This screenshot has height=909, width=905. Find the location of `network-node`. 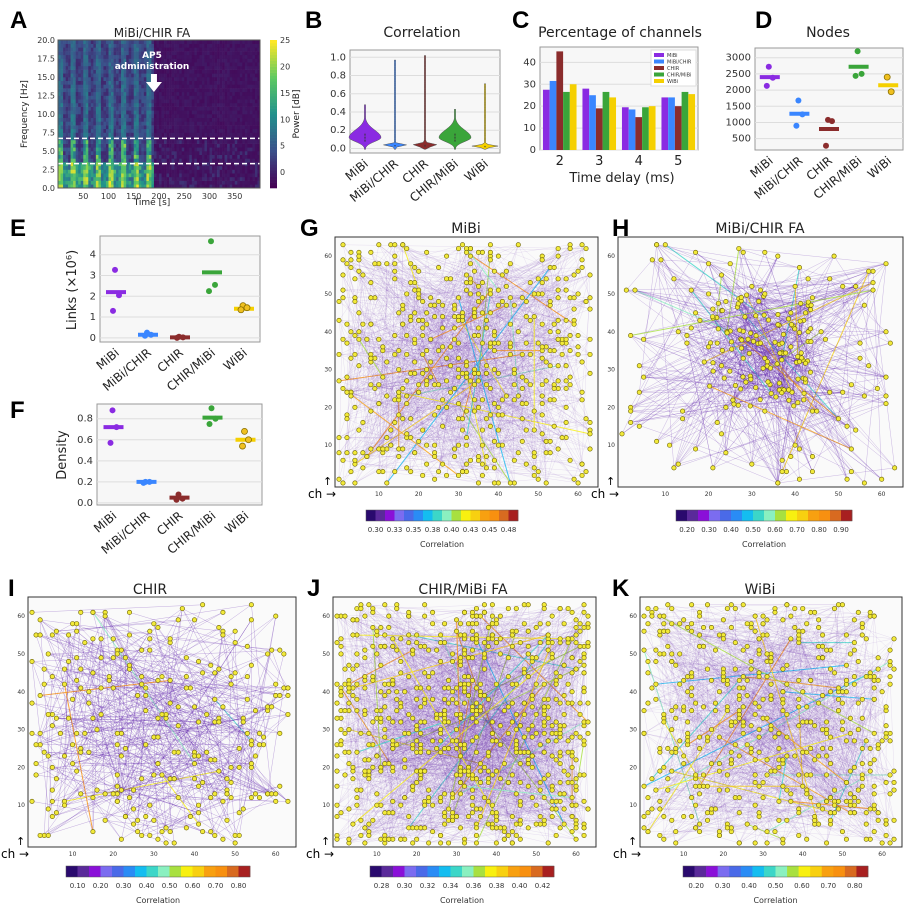

network-node is located at coordinates (522, 419).